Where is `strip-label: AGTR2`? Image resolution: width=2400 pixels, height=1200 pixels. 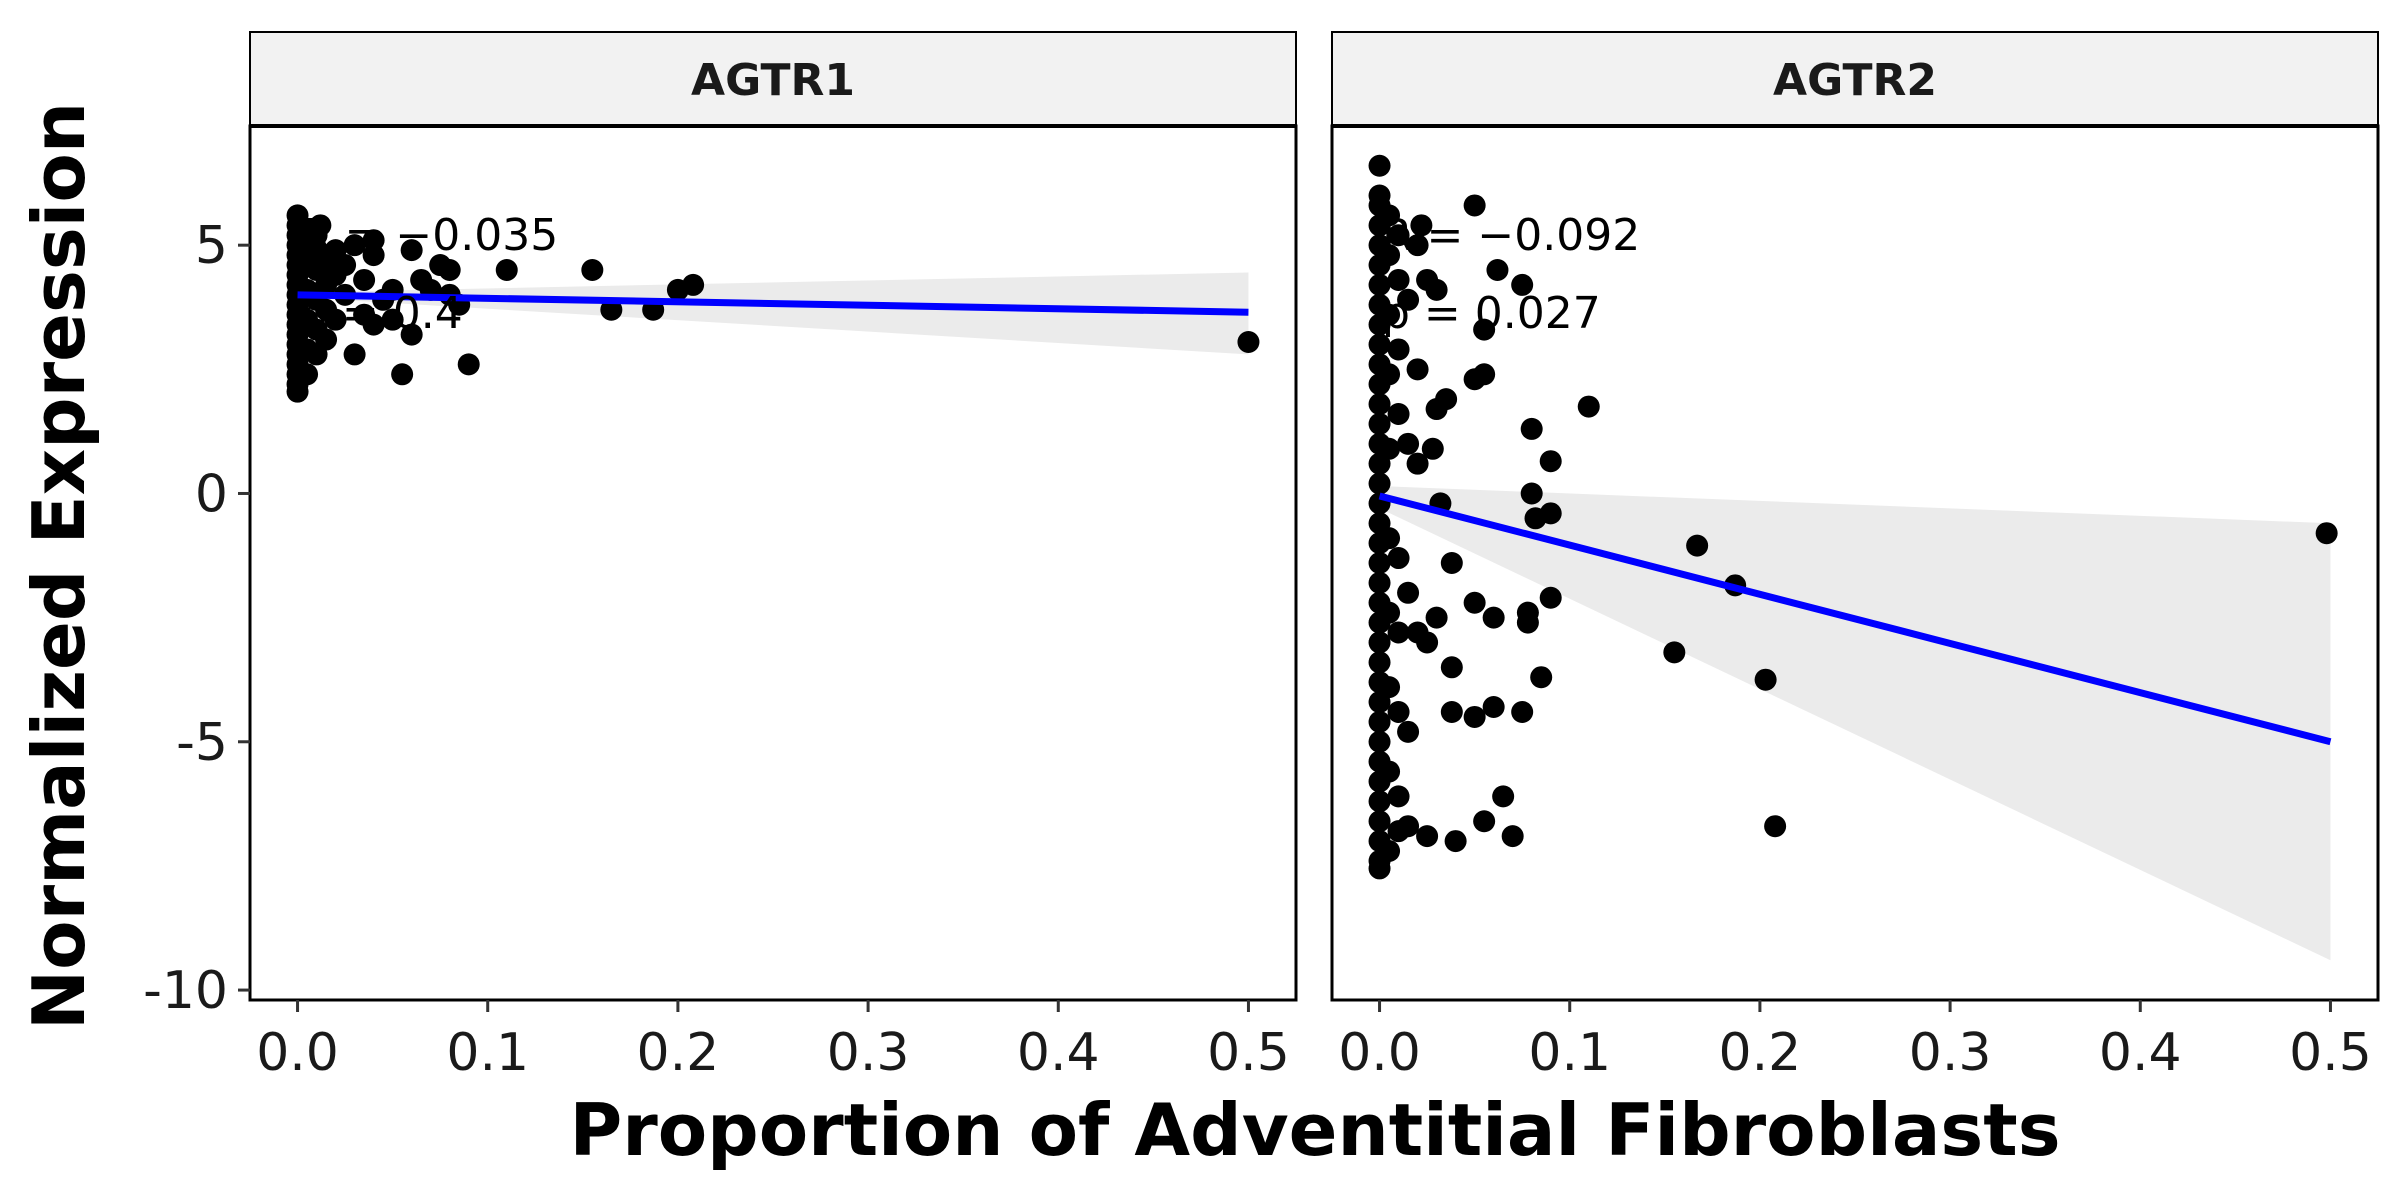 strip-label: AGTR2 is located at coordinates (1855, 80).